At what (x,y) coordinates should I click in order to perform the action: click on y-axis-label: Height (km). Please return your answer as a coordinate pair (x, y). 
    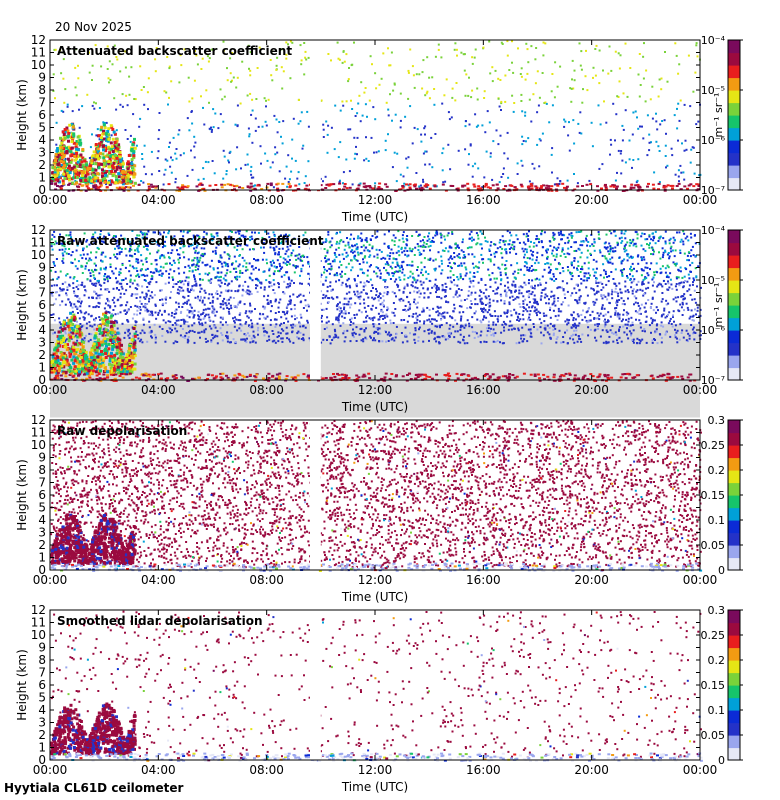
    Looking at the image, I should click on (22, 114).